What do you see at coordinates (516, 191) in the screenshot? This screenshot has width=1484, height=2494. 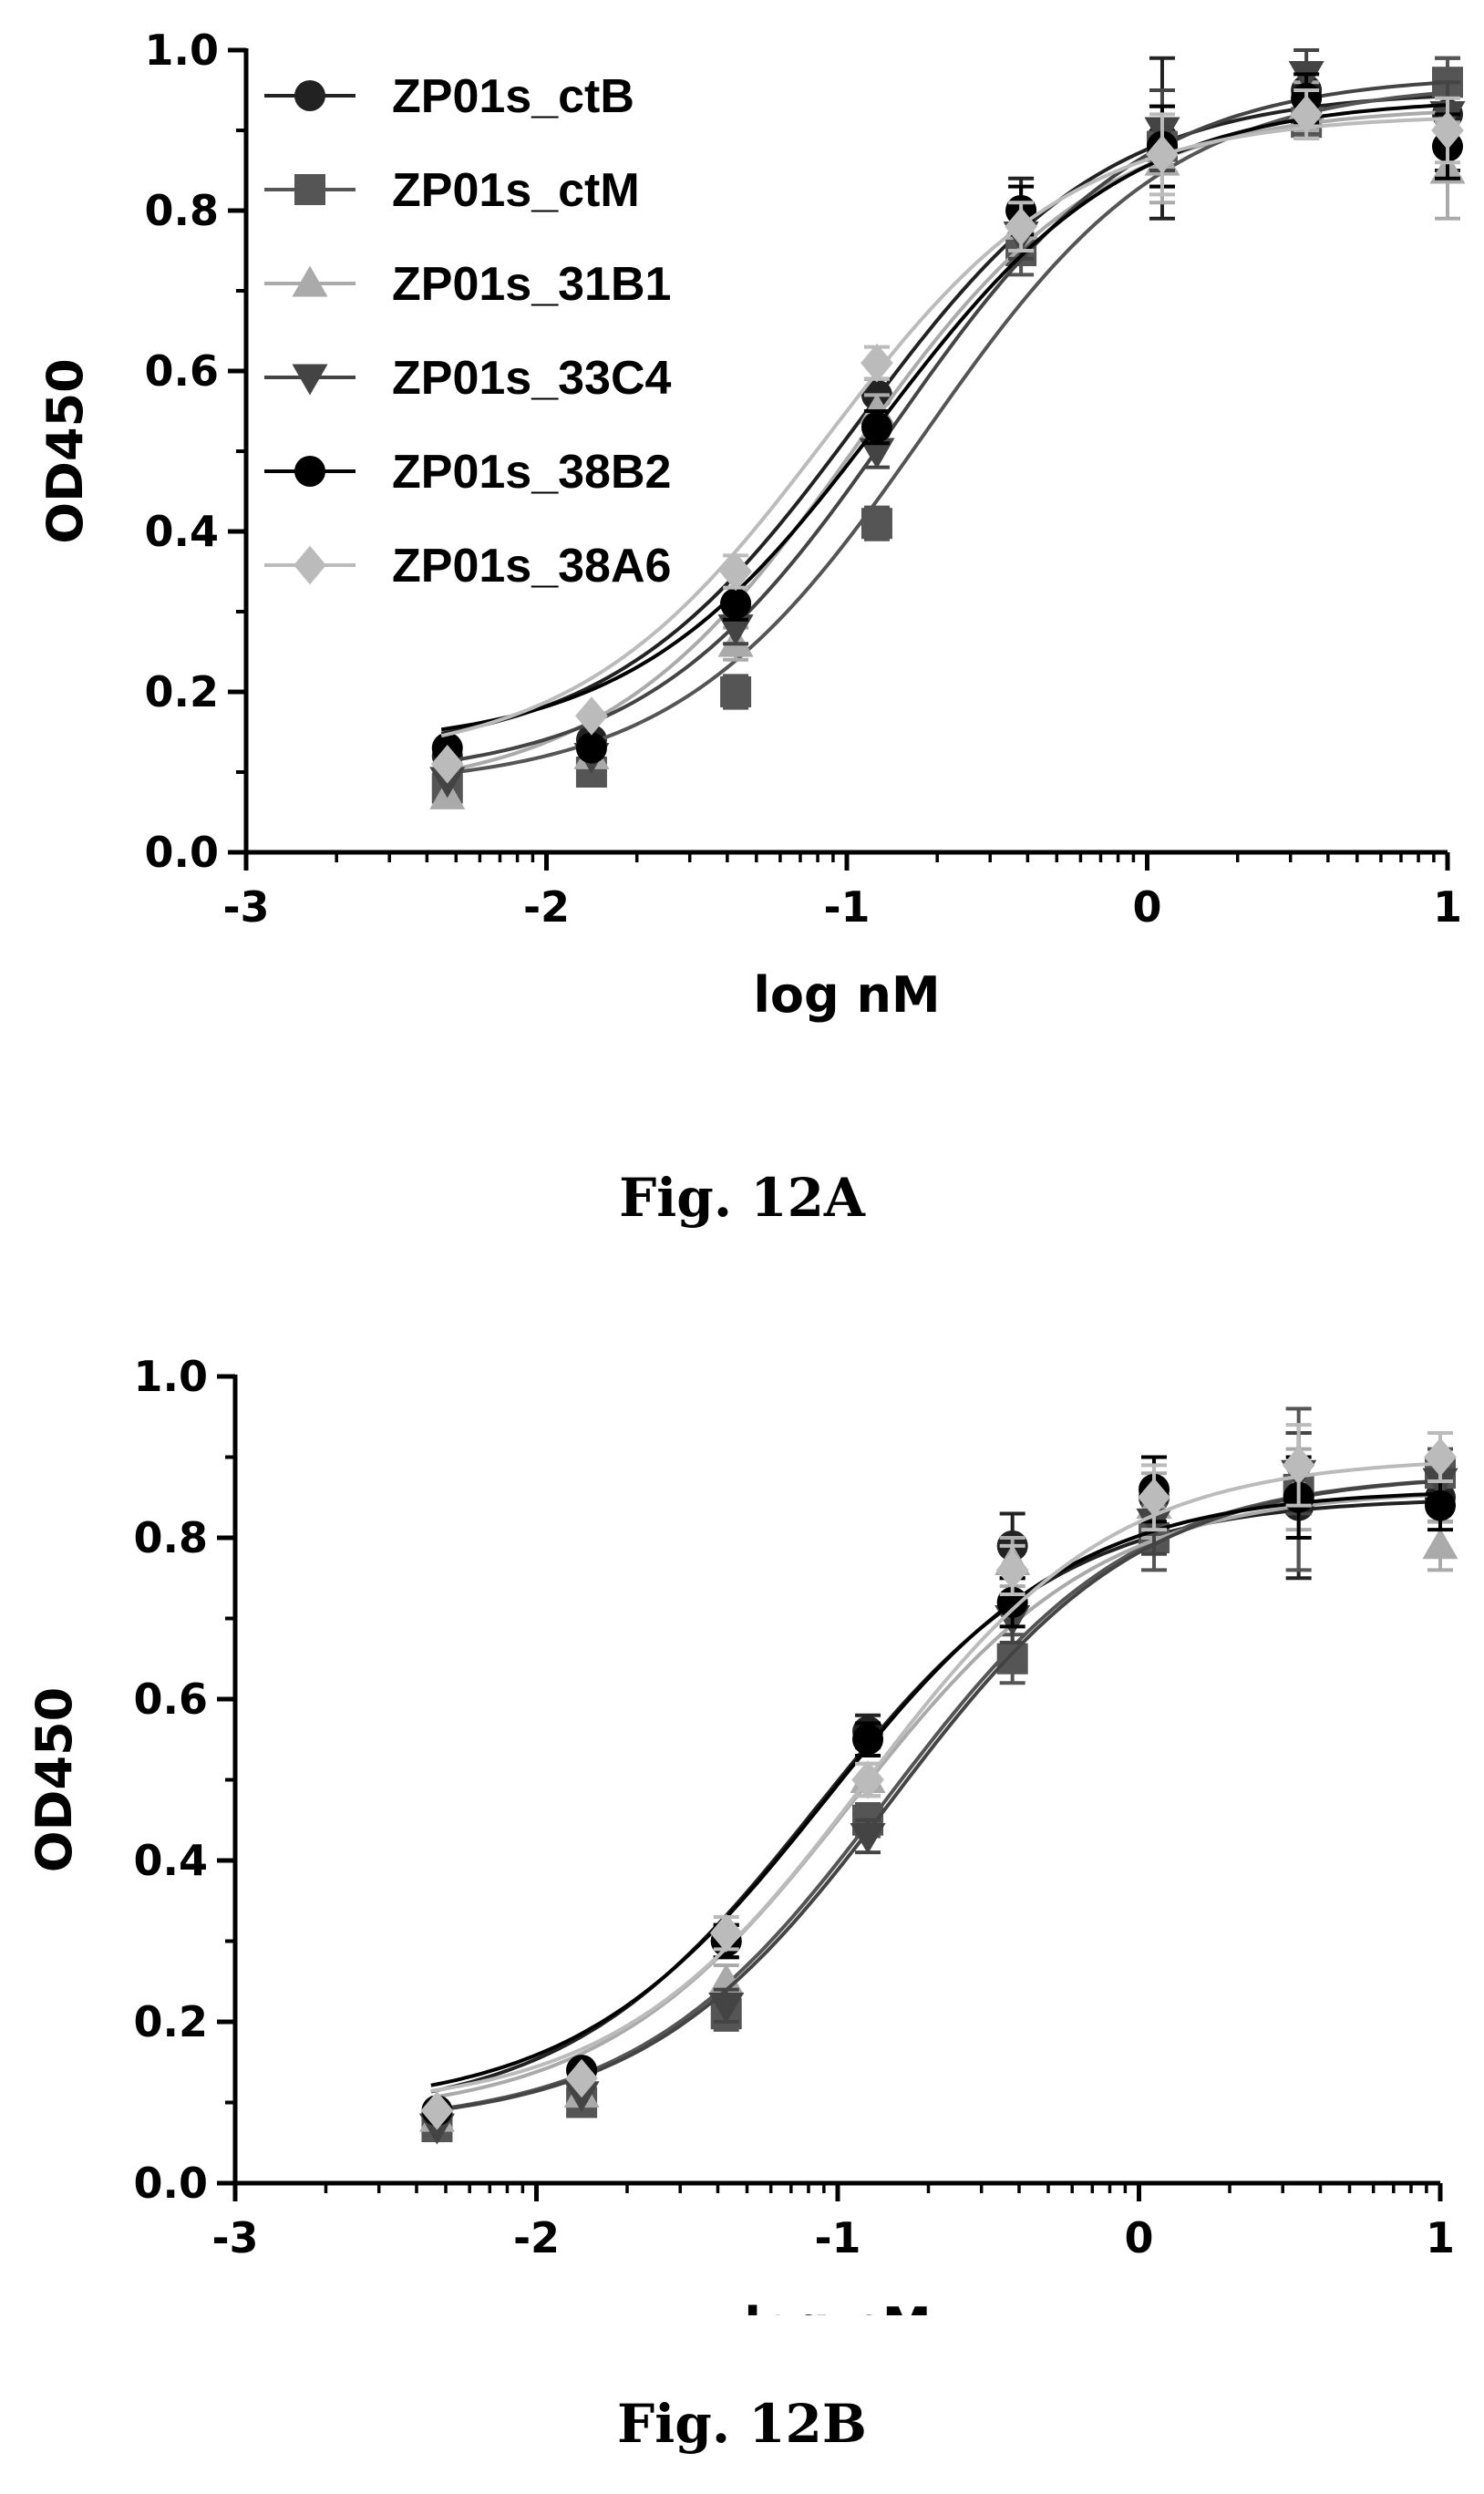 I see `legend-label: ZP01s_ctM` at bounding box center [516, 191].